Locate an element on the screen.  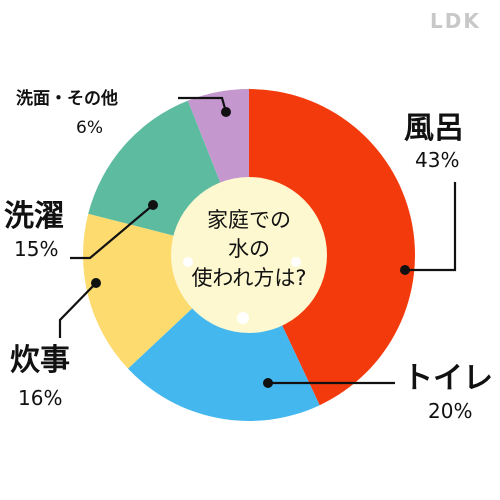
slice-label-value: 16% is located at coordinates (40, 398).